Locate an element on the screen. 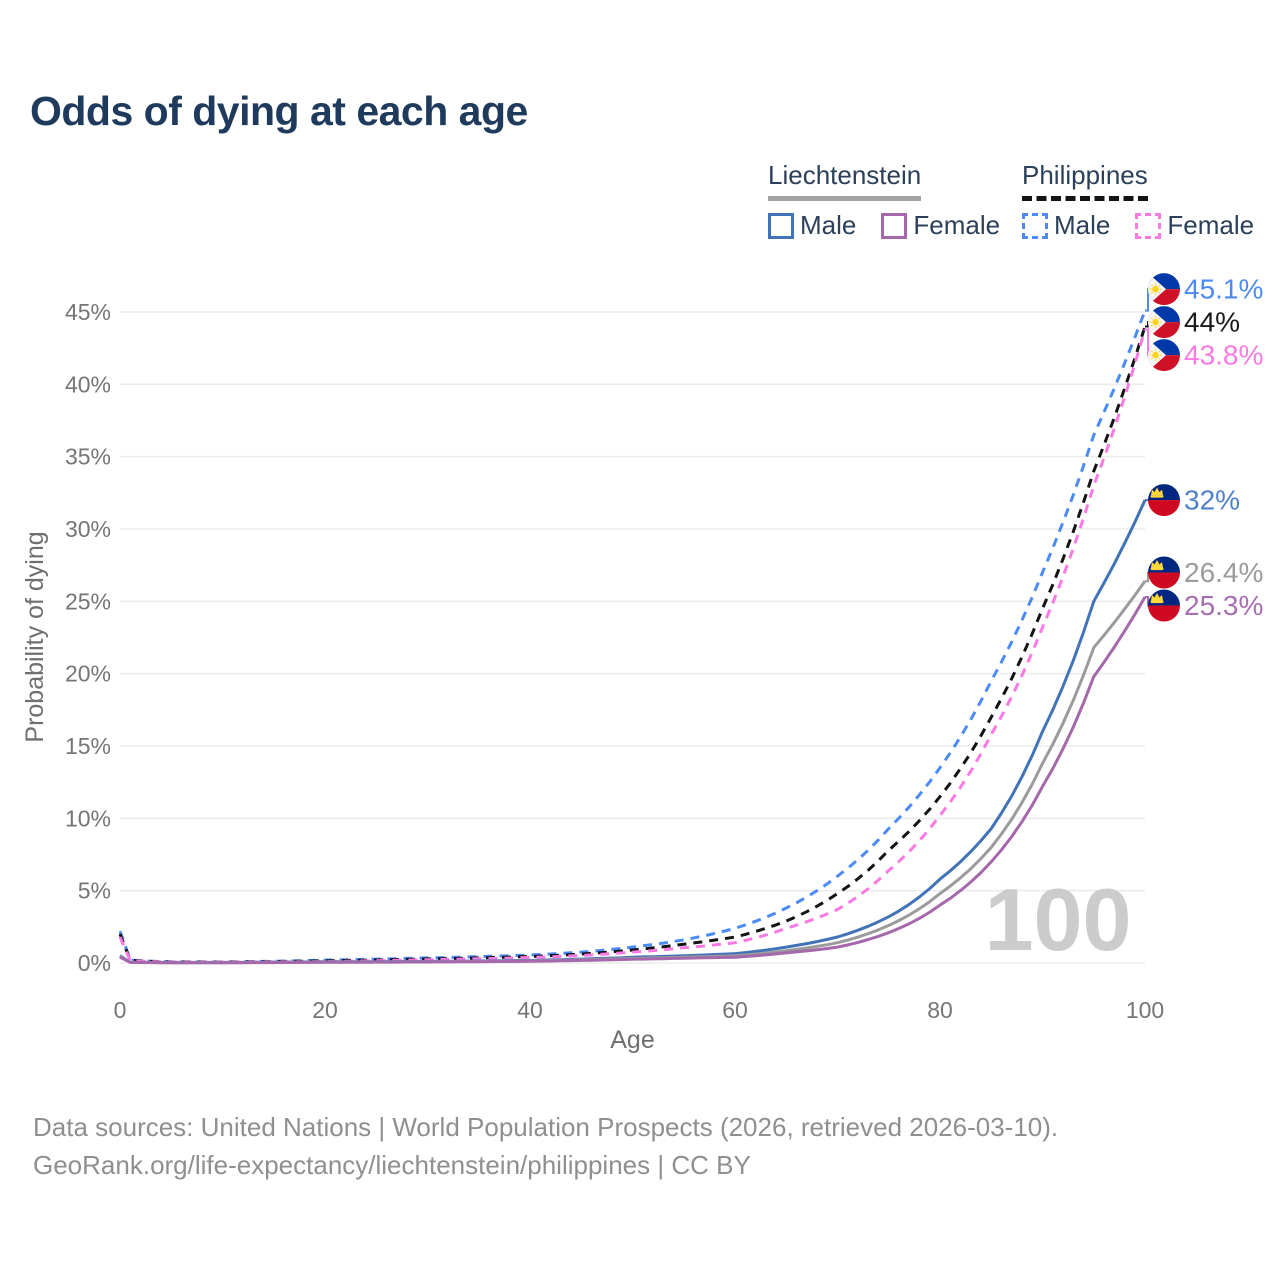 The width and height of the screenshot is (1280, 1280). legend-item-liechtenstein-female: Female is located at coordinates (940, 225).